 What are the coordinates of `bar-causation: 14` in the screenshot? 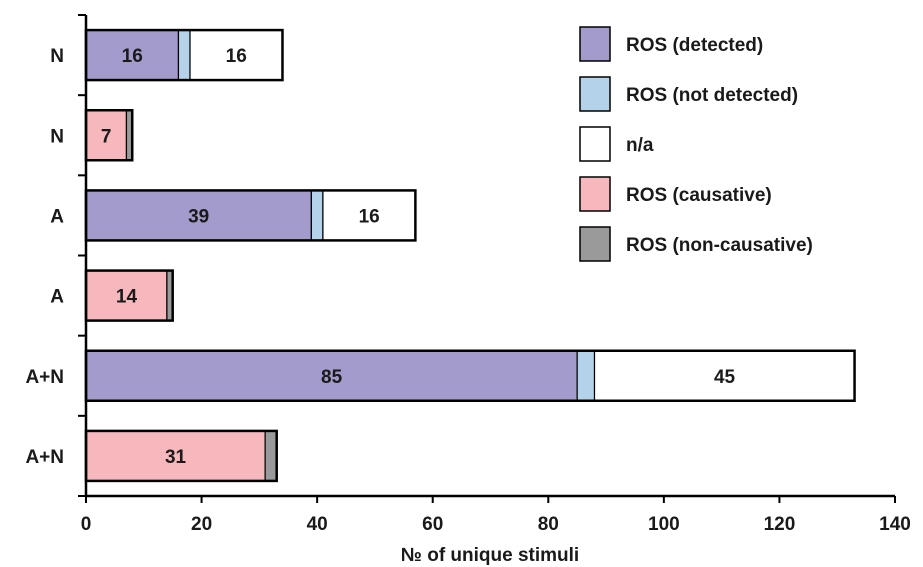 It's located at (129, 295).